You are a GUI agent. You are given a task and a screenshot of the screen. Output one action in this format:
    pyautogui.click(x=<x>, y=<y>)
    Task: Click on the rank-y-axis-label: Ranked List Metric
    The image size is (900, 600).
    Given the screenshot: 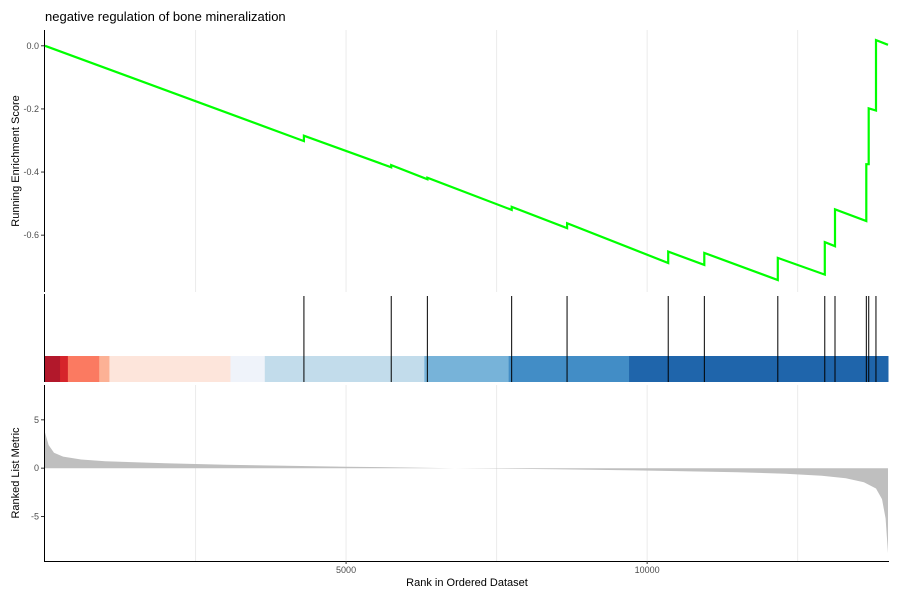 What is the action you would take?
    pyautogui.click(x=16, y=473)
    